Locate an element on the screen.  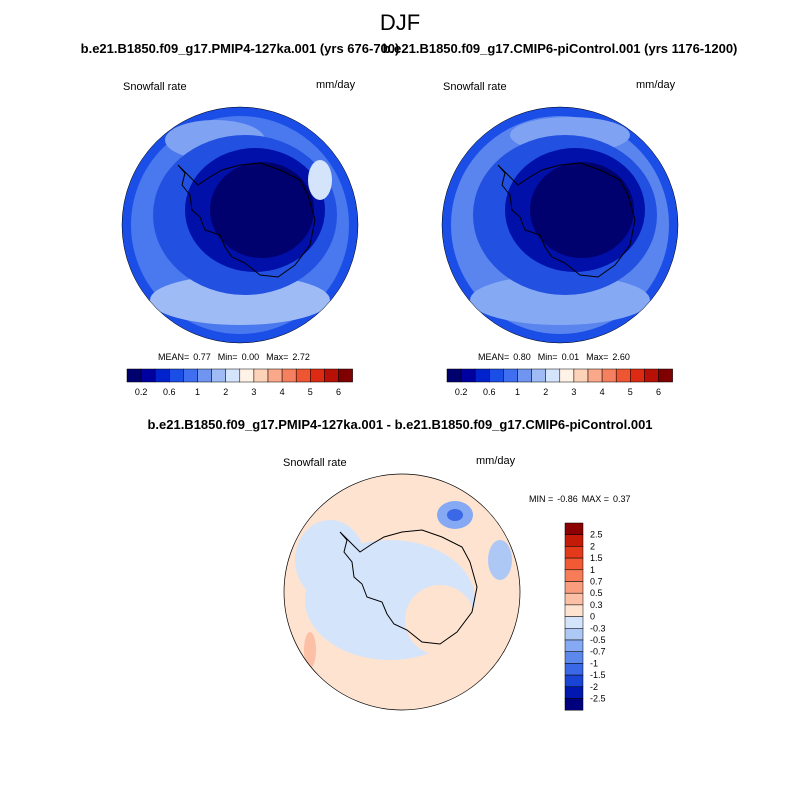
colorbar-label: 0.6 is located at coordinates (489, 392).